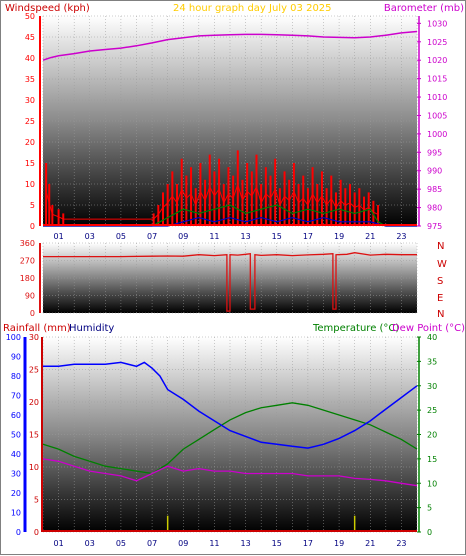  What do you see at coordinates (16, 454) in the screenshot?
I see `humidity-tick-label: 40` at bounding box center [16, 454].